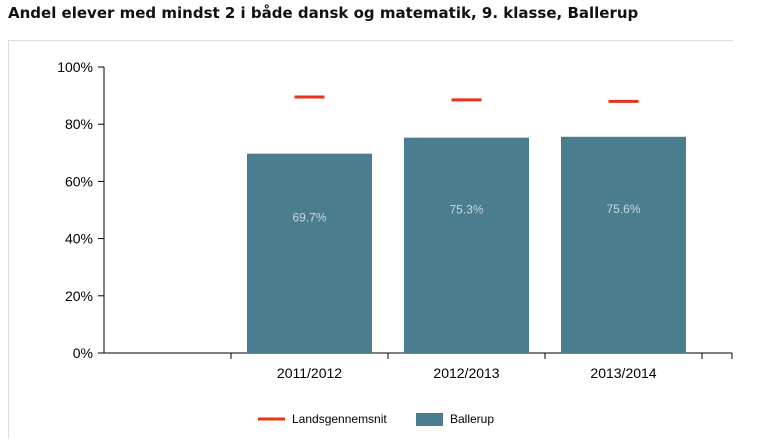  I want to click on bar-value-label: 75.6%, so click(623, 209).